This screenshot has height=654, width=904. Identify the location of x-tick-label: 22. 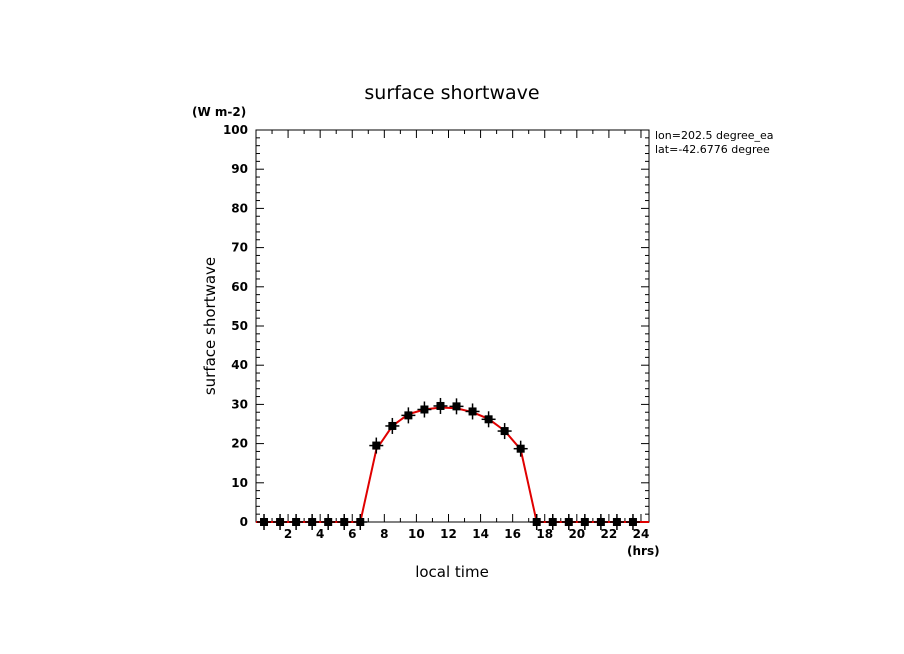
(609, 534).